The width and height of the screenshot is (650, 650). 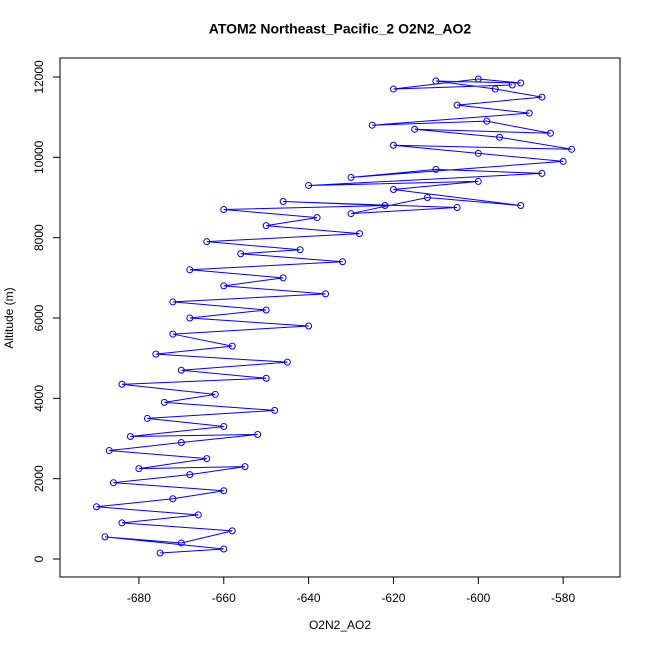 I want to click on y-tick-label: 8000, so click(x=39, y=237).